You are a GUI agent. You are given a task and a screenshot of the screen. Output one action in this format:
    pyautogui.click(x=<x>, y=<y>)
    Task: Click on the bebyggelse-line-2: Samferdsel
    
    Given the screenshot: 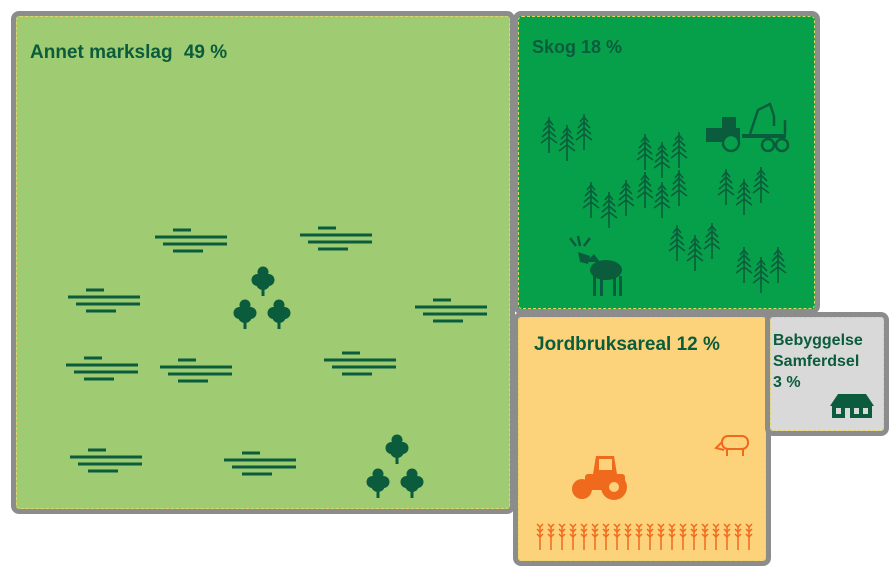 What is the action you would take?
    pyautogui.click(x=816, y=361)
    